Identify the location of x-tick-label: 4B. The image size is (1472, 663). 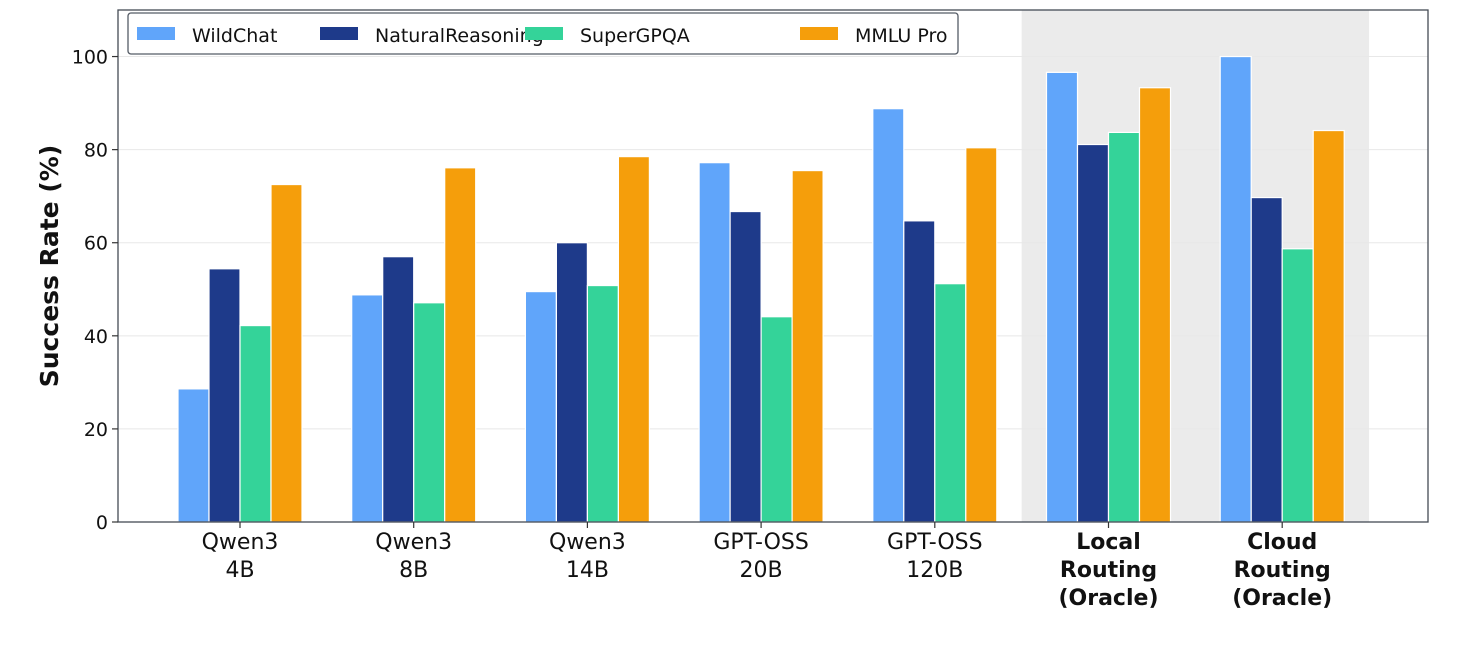
(239, 570).